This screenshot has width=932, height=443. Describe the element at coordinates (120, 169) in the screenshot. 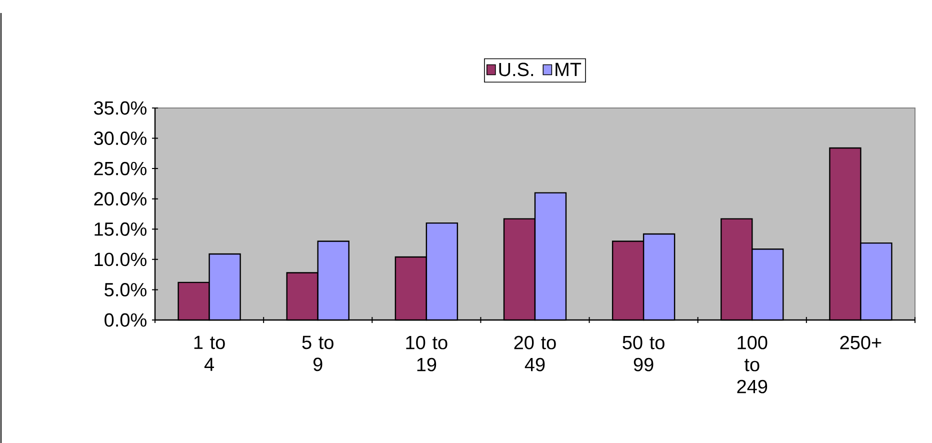

I see `y-tick-label: 25.0%` at that location.